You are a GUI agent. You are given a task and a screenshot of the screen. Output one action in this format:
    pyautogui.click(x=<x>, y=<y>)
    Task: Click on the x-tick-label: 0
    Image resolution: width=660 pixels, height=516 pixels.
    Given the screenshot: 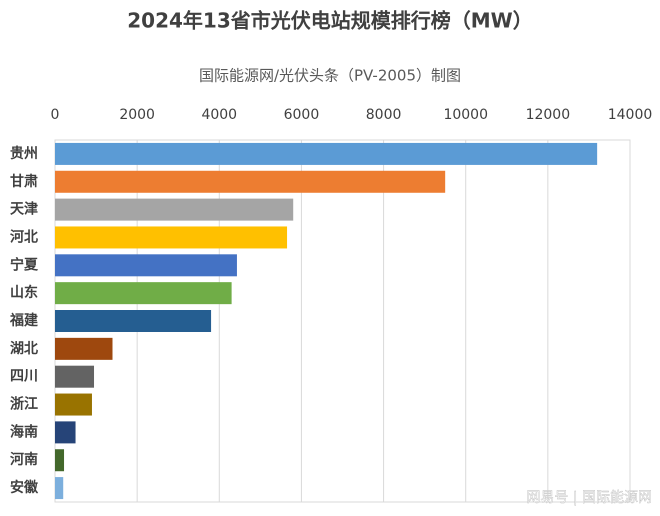 What is the action you would take?
    pyautogui.click(x=55, y=115)
    